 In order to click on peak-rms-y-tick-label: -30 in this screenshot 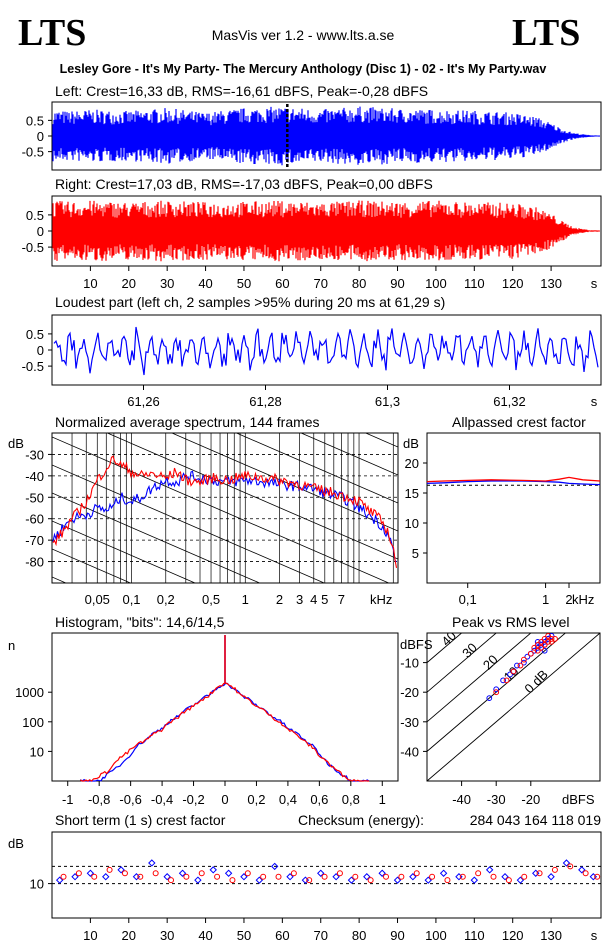, I will do `click(409, 722)`.